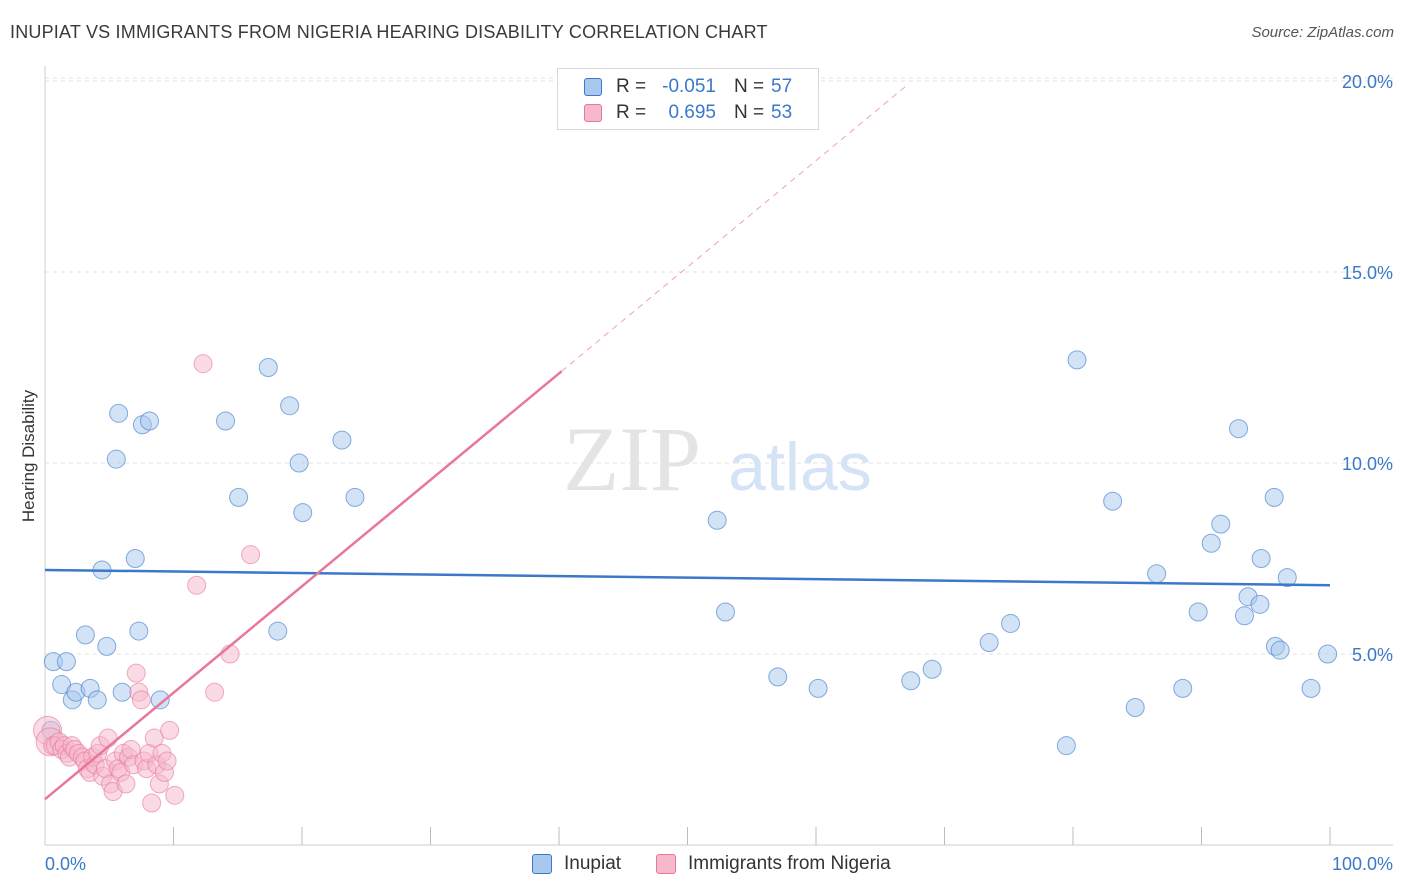  Describe the element at coordinates (800, 467) in the screenshot. I see `watermark-atlas: atlas` at that location.